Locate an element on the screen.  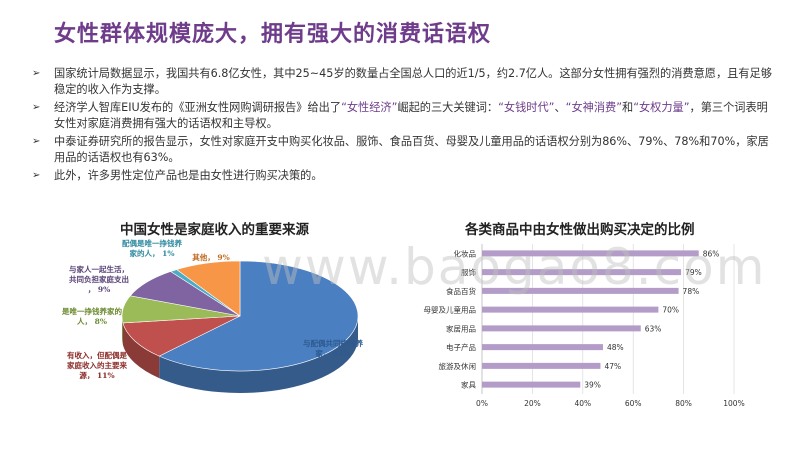
highlight-text: “女钱时代” is located at coordinates (526, 107).